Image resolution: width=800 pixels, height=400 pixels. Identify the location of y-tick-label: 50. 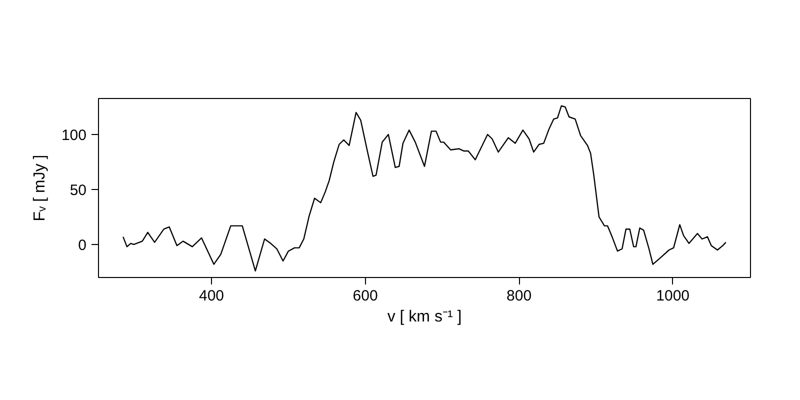
(78, 190).